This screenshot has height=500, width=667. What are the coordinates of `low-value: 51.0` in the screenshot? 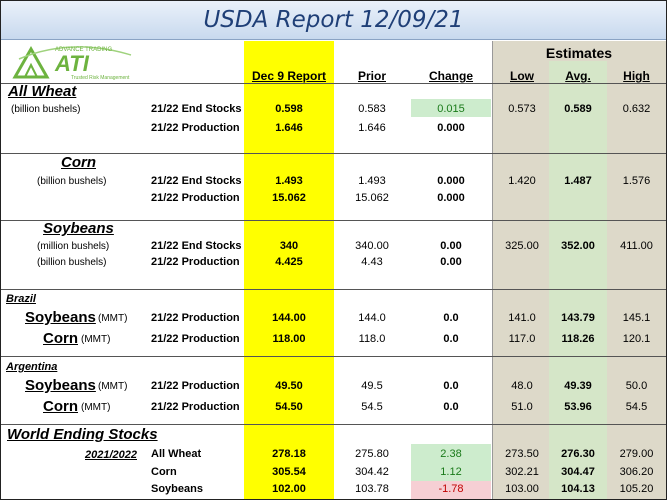 It's located at (522, 407).